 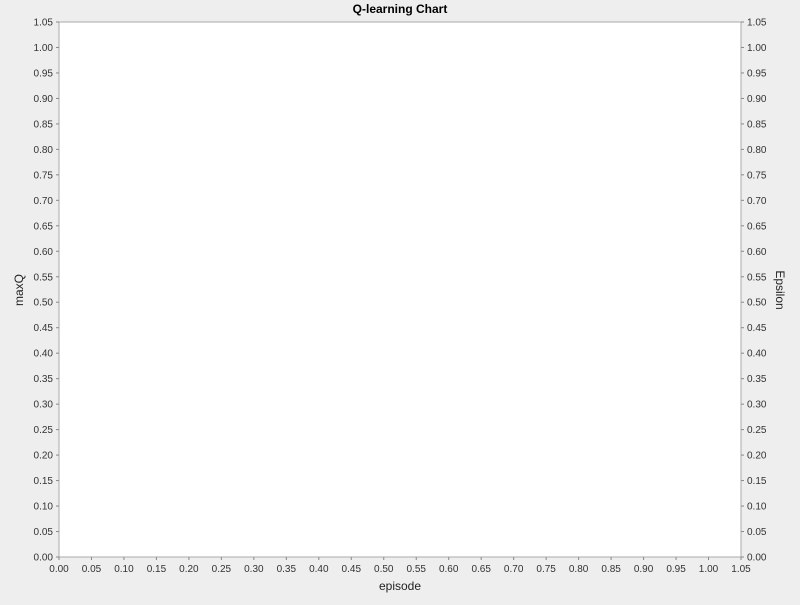 I want to click on y-left-tick-label: 1.05, so click(x=44, y=23).